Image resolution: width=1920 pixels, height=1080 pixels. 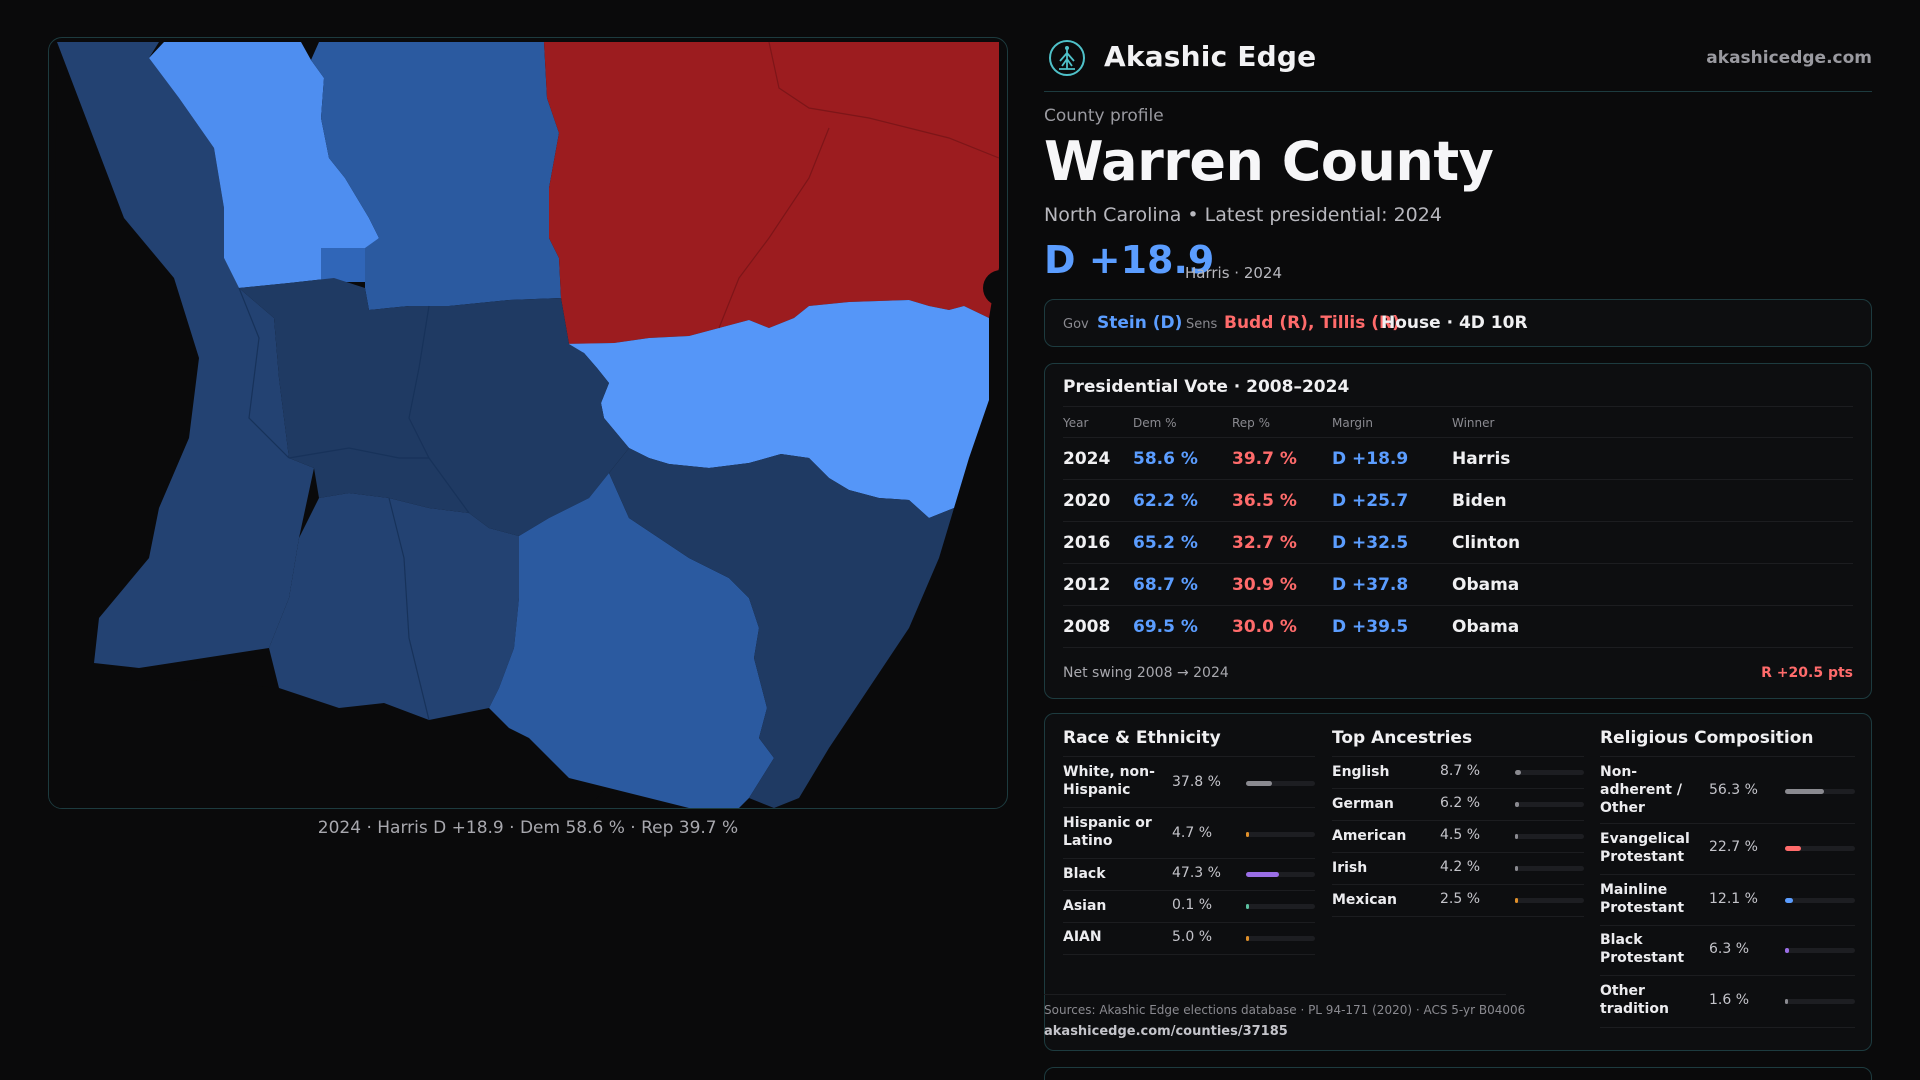 What do you see at coordinates (1087, 501) in the screenshot?
I see `vote-cell-year: 2020` at bounding box center [1087, 501].